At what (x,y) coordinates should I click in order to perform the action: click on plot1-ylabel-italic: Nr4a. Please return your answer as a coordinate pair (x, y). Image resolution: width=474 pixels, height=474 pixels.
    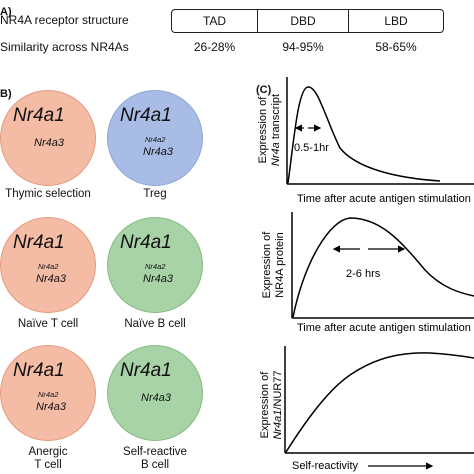
    Looking at the image, I should click on (276, 154).